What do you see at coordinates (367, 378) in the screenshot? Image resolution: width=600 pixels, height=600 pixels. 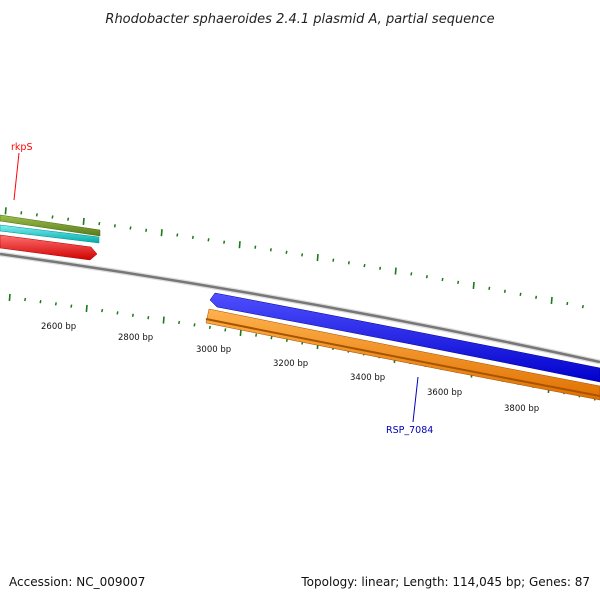 I see `tick-label-3400: 3400 bp` at bounding box center [367, 378].